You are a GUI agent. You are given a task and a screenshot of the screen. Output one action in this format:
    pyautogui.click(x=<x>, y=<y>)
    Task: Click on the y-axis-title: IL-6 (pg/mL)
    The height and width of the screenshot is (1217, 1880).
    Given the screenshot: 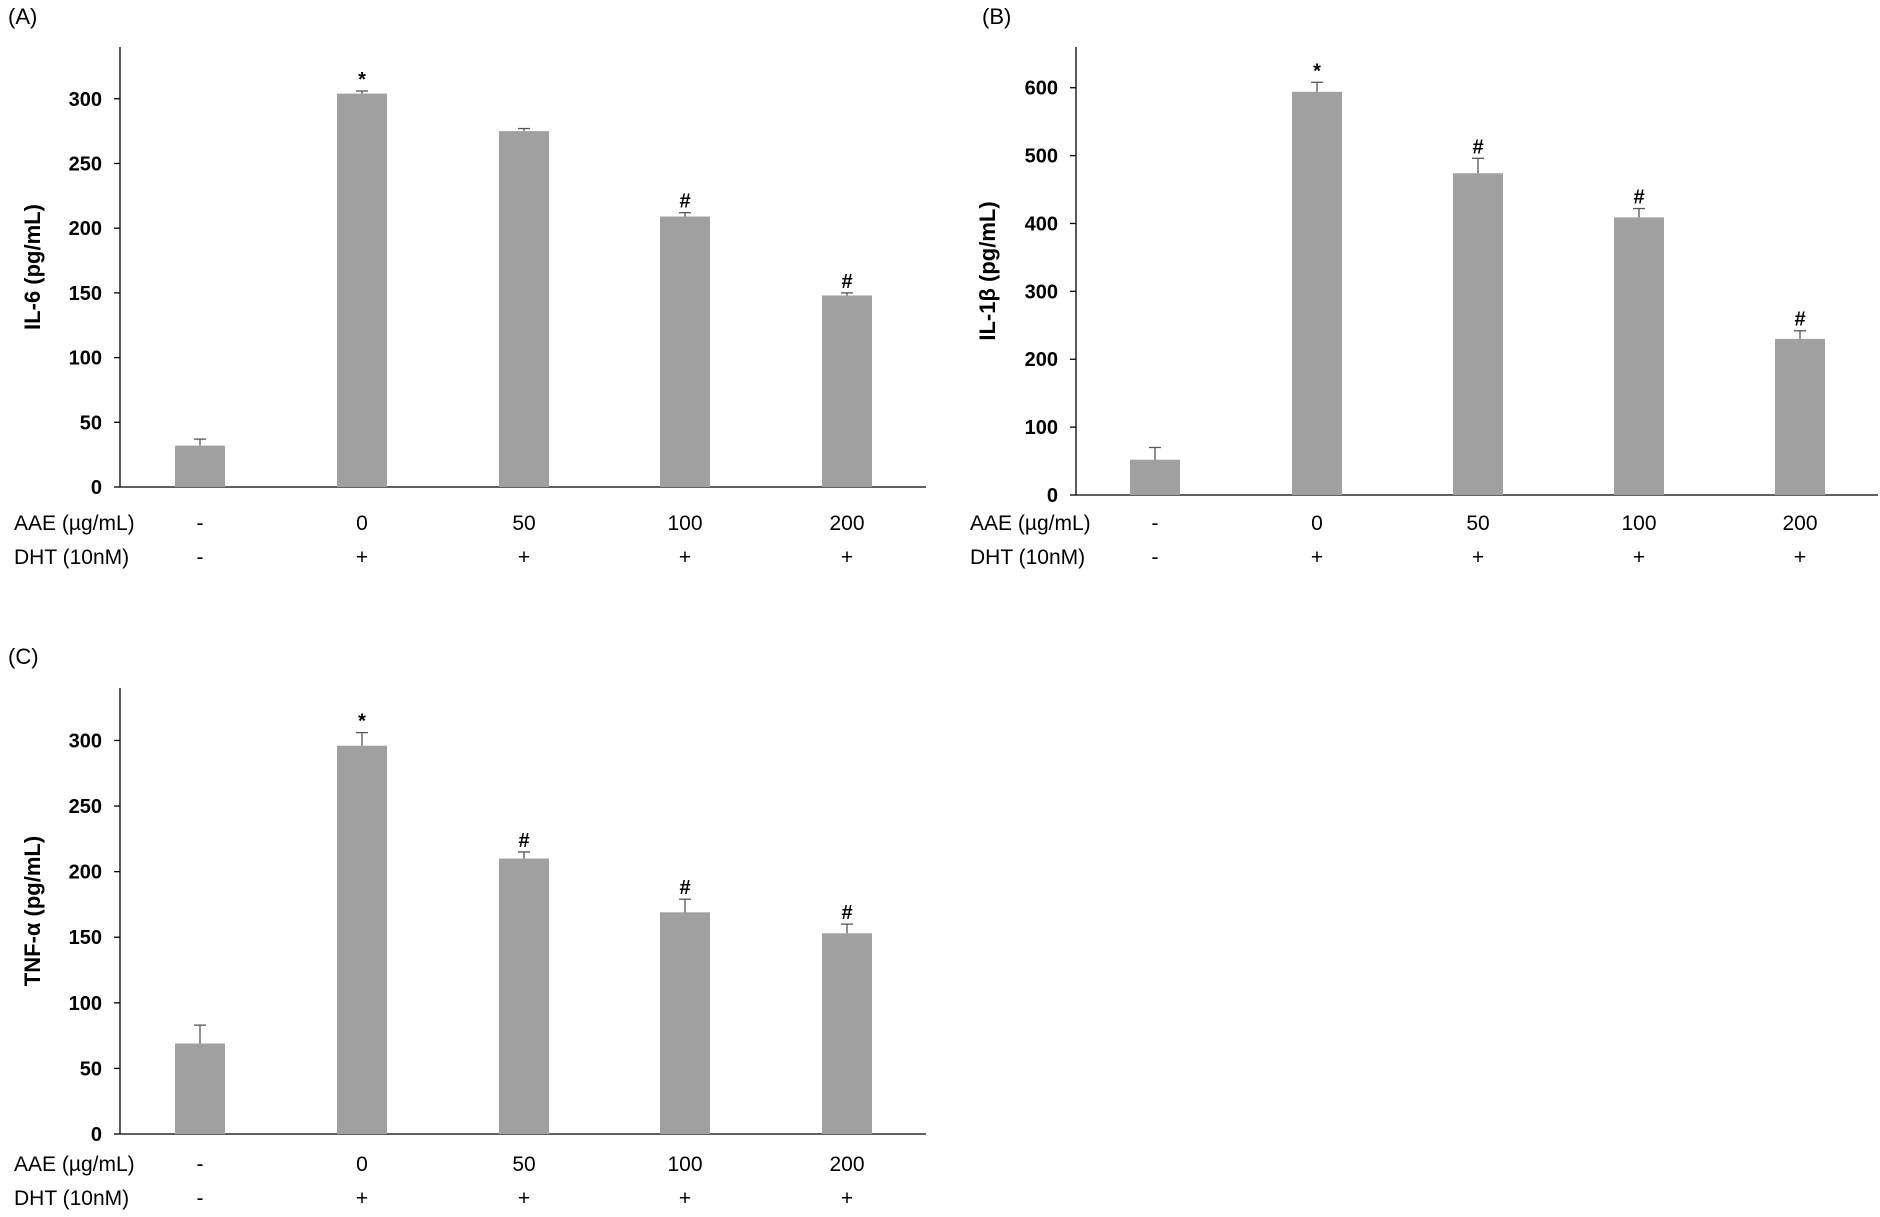 What is the action you would take?
    pyautogui.click(x=32, y=267)
    